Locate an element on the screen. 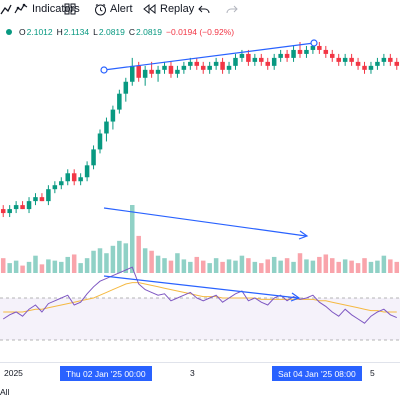 The width and height of the screenshot is (400, 400). replay-icon is located at coordinates (149, 9).